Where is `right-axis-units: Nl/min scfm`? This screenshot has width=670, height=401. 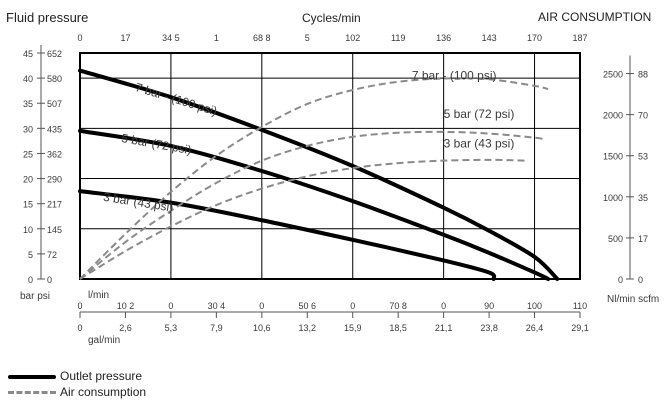 right-axis-units: Nl/min scfm is located at coordinates (633, 299).